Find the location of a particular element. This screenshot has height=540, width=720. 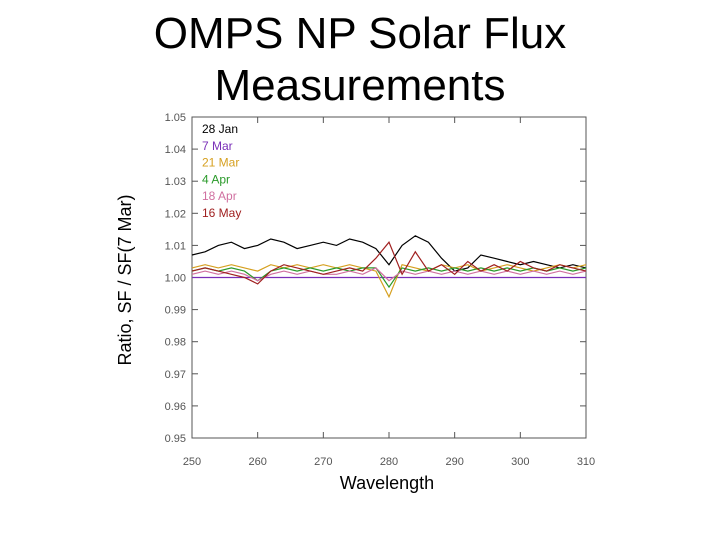

legend-entry: 18 Apr is located at coordinates (219, 196).